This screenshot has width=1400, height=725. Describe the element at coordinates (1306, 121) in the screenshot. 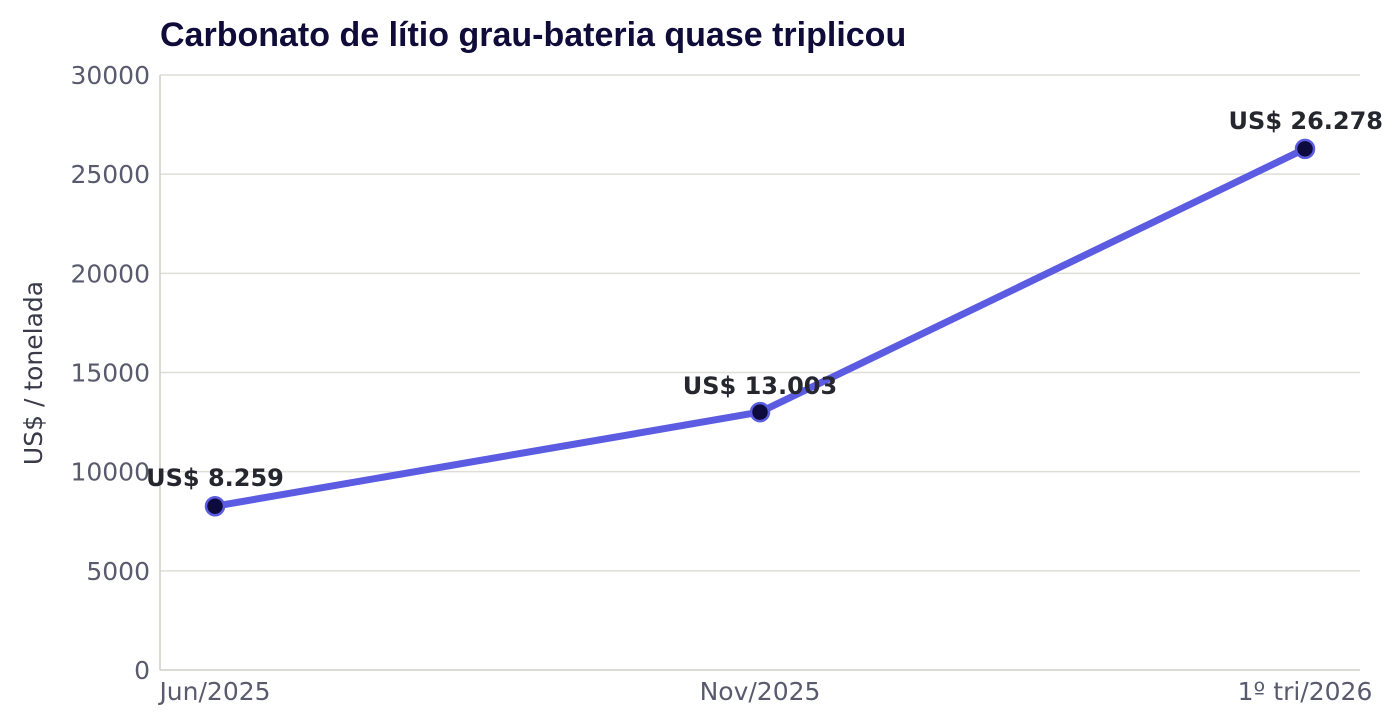

I see `data-label: US$ 26.278` at that location.